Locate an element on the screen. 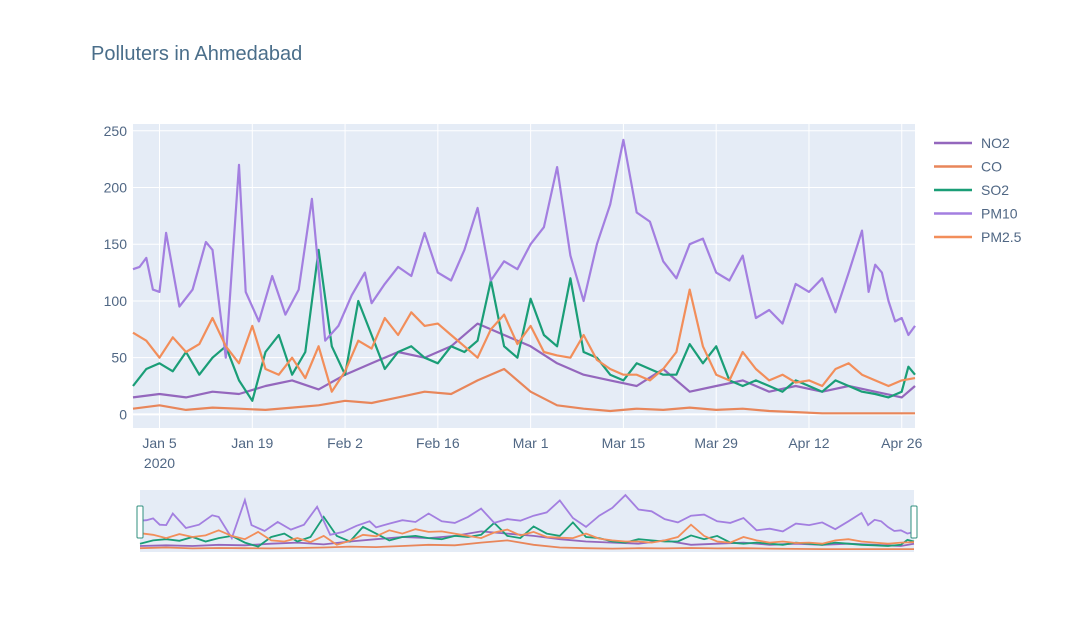 The height and width of the screenshot is (623, 1082). series-line-pm25 is located at coordinates (524, 340).